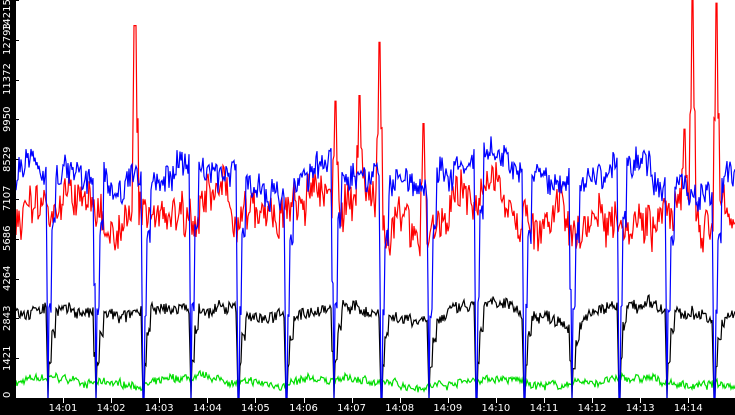  Describe the element at coordinates (111, 408) in the screenshot. I see `x-tick-label: 14:02` at that location.